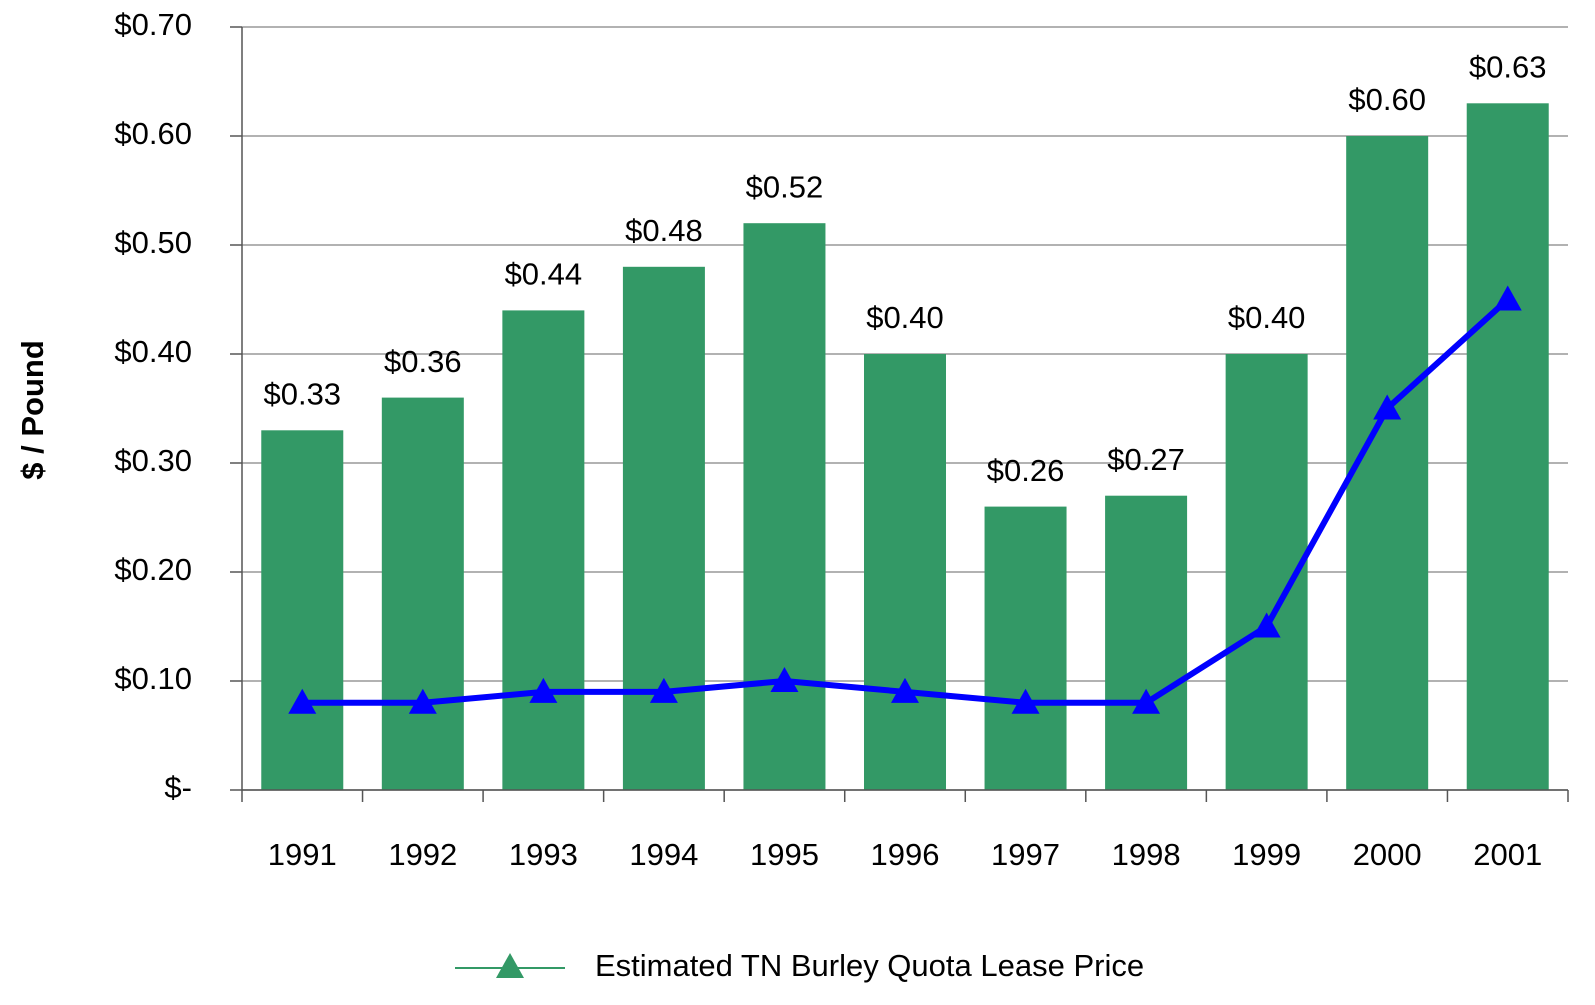  I want to click on data-label: $0.36, so click(423, 361).